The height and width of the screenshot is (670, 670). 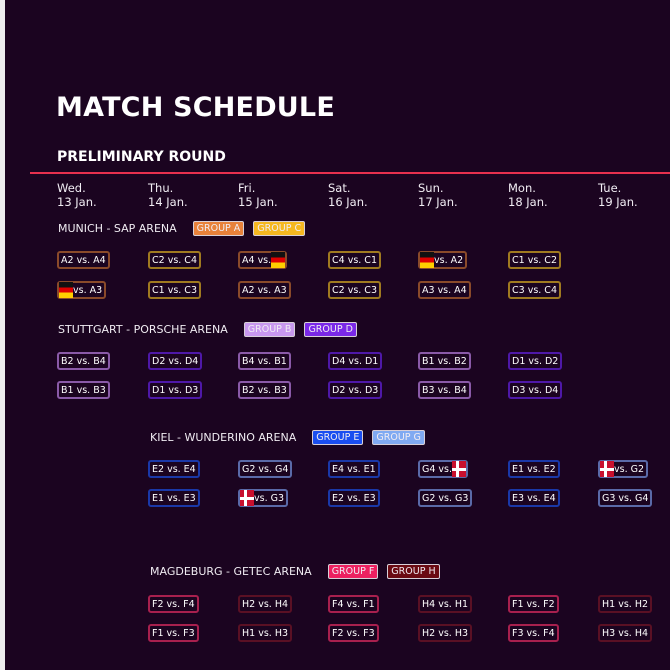 What do you see at coordinates (398, 437) in the screenshot?
I see `group-badge: GROUP G` at bounding box center [398, 437].